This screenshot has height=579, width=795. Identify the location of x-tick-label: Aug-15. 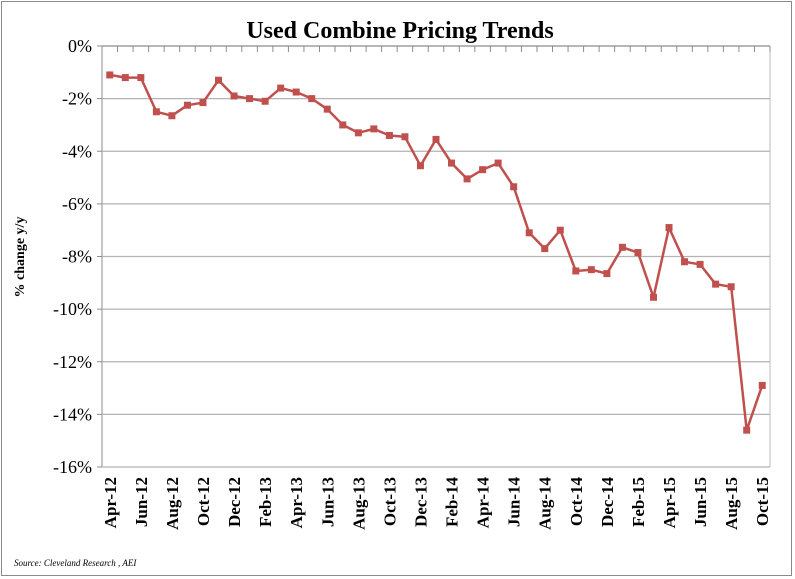
(731, 503).